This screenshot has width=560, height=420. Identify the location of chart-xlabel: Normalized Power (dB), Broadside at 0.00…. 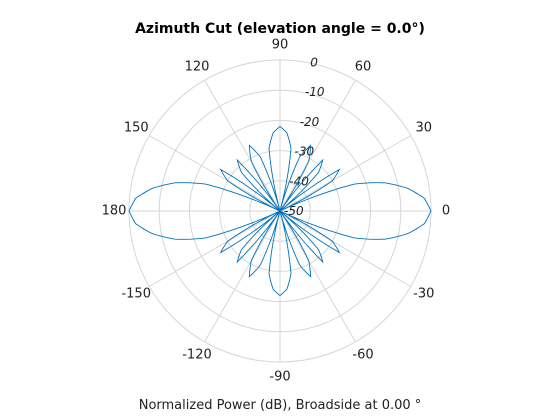
(280, 405).